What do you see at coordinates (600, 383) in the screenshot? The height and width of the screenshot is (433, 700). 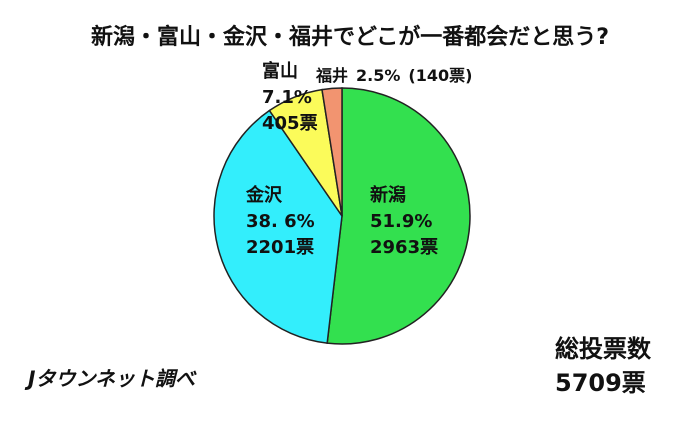 I see `total-value: 5709票` at bounding box center [600, 383].